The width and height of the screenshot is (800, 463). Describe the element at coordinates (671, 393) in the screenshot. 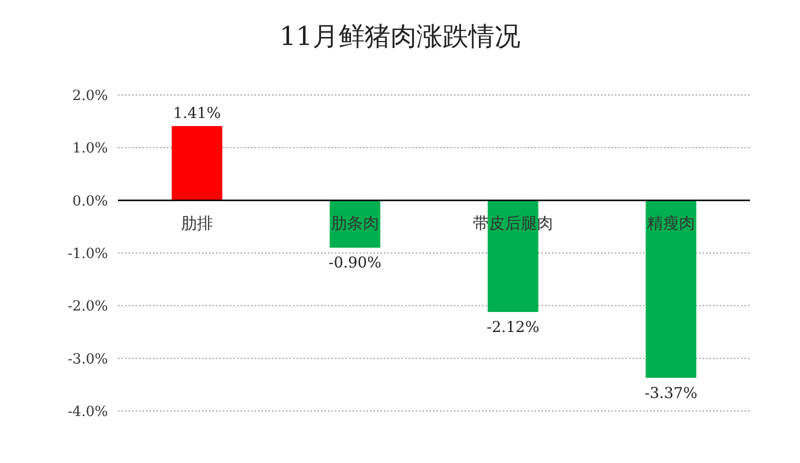

I see `data-label: -3.37%` at that location.